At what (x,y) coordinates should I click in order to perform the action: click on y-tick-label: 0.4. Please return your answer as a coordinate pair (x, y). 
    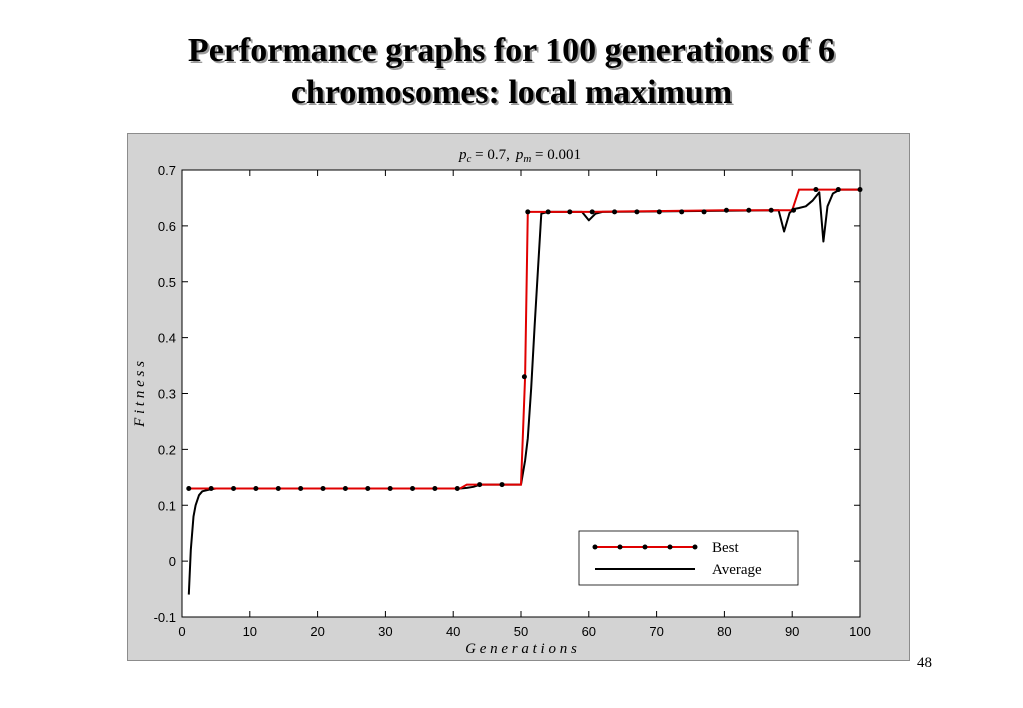
    Looking at the image, I should click on (167, 338).